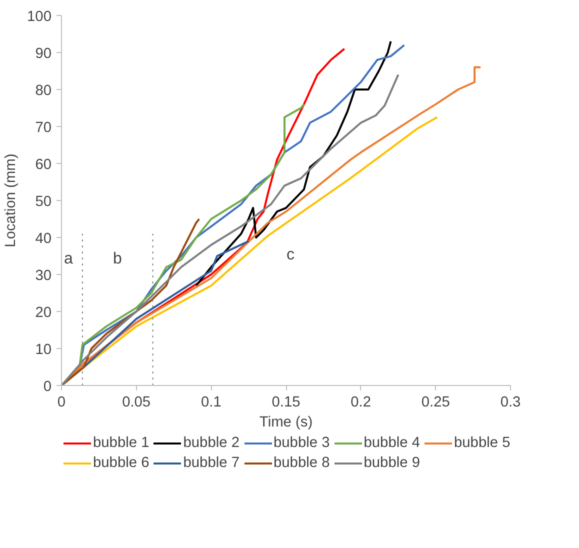 This screenshot has height=548, width=579. What do you see at coordinates (302, 463) in the screenshot?
I see `legend-label: bubble 8` at bounding box center [302, 463].